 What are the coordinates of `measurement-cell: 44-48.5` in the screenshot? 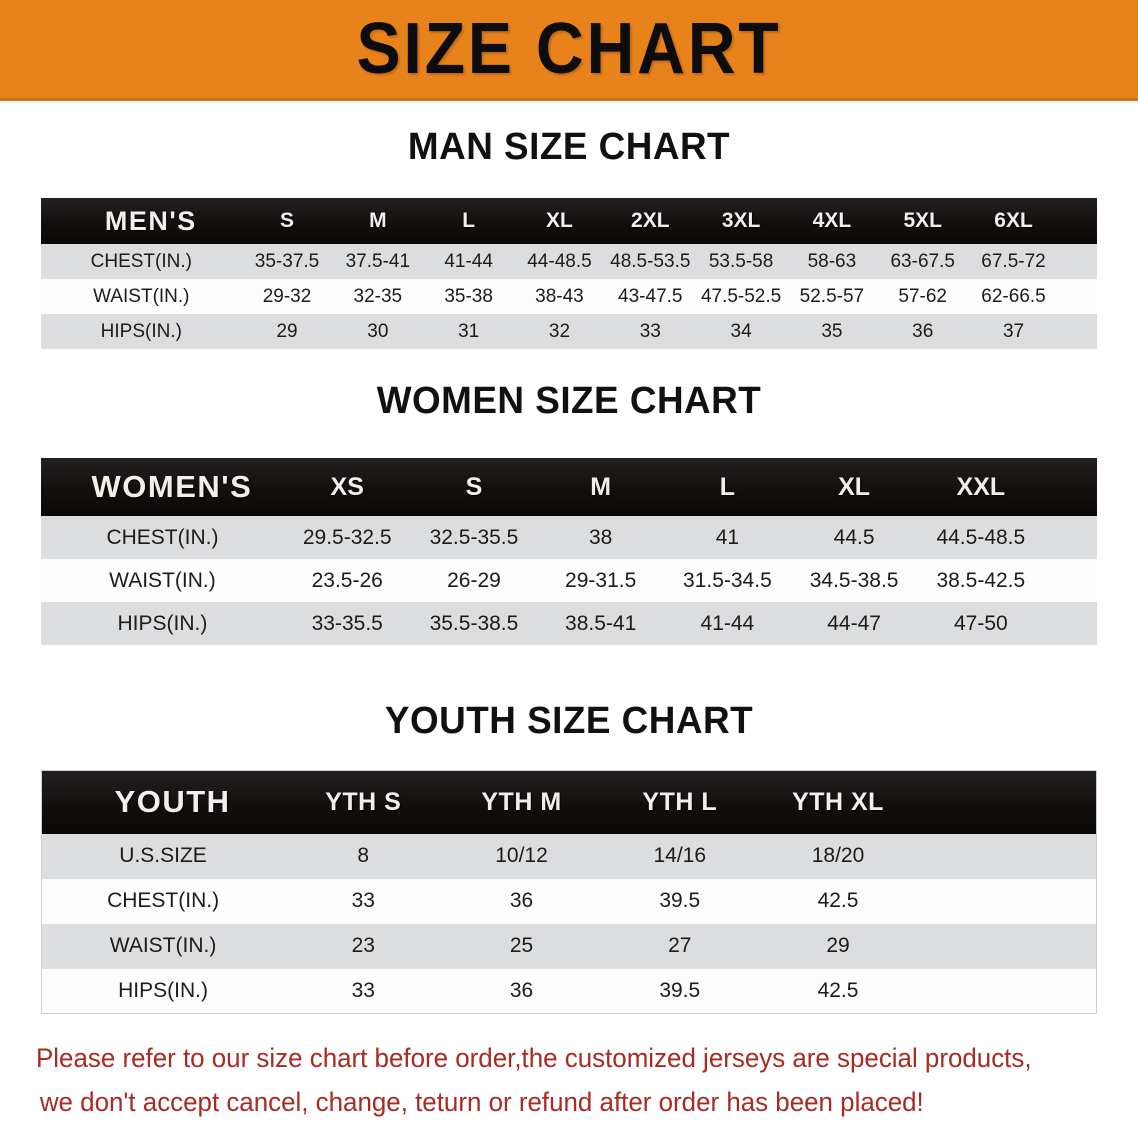 It's located at (559, 261).